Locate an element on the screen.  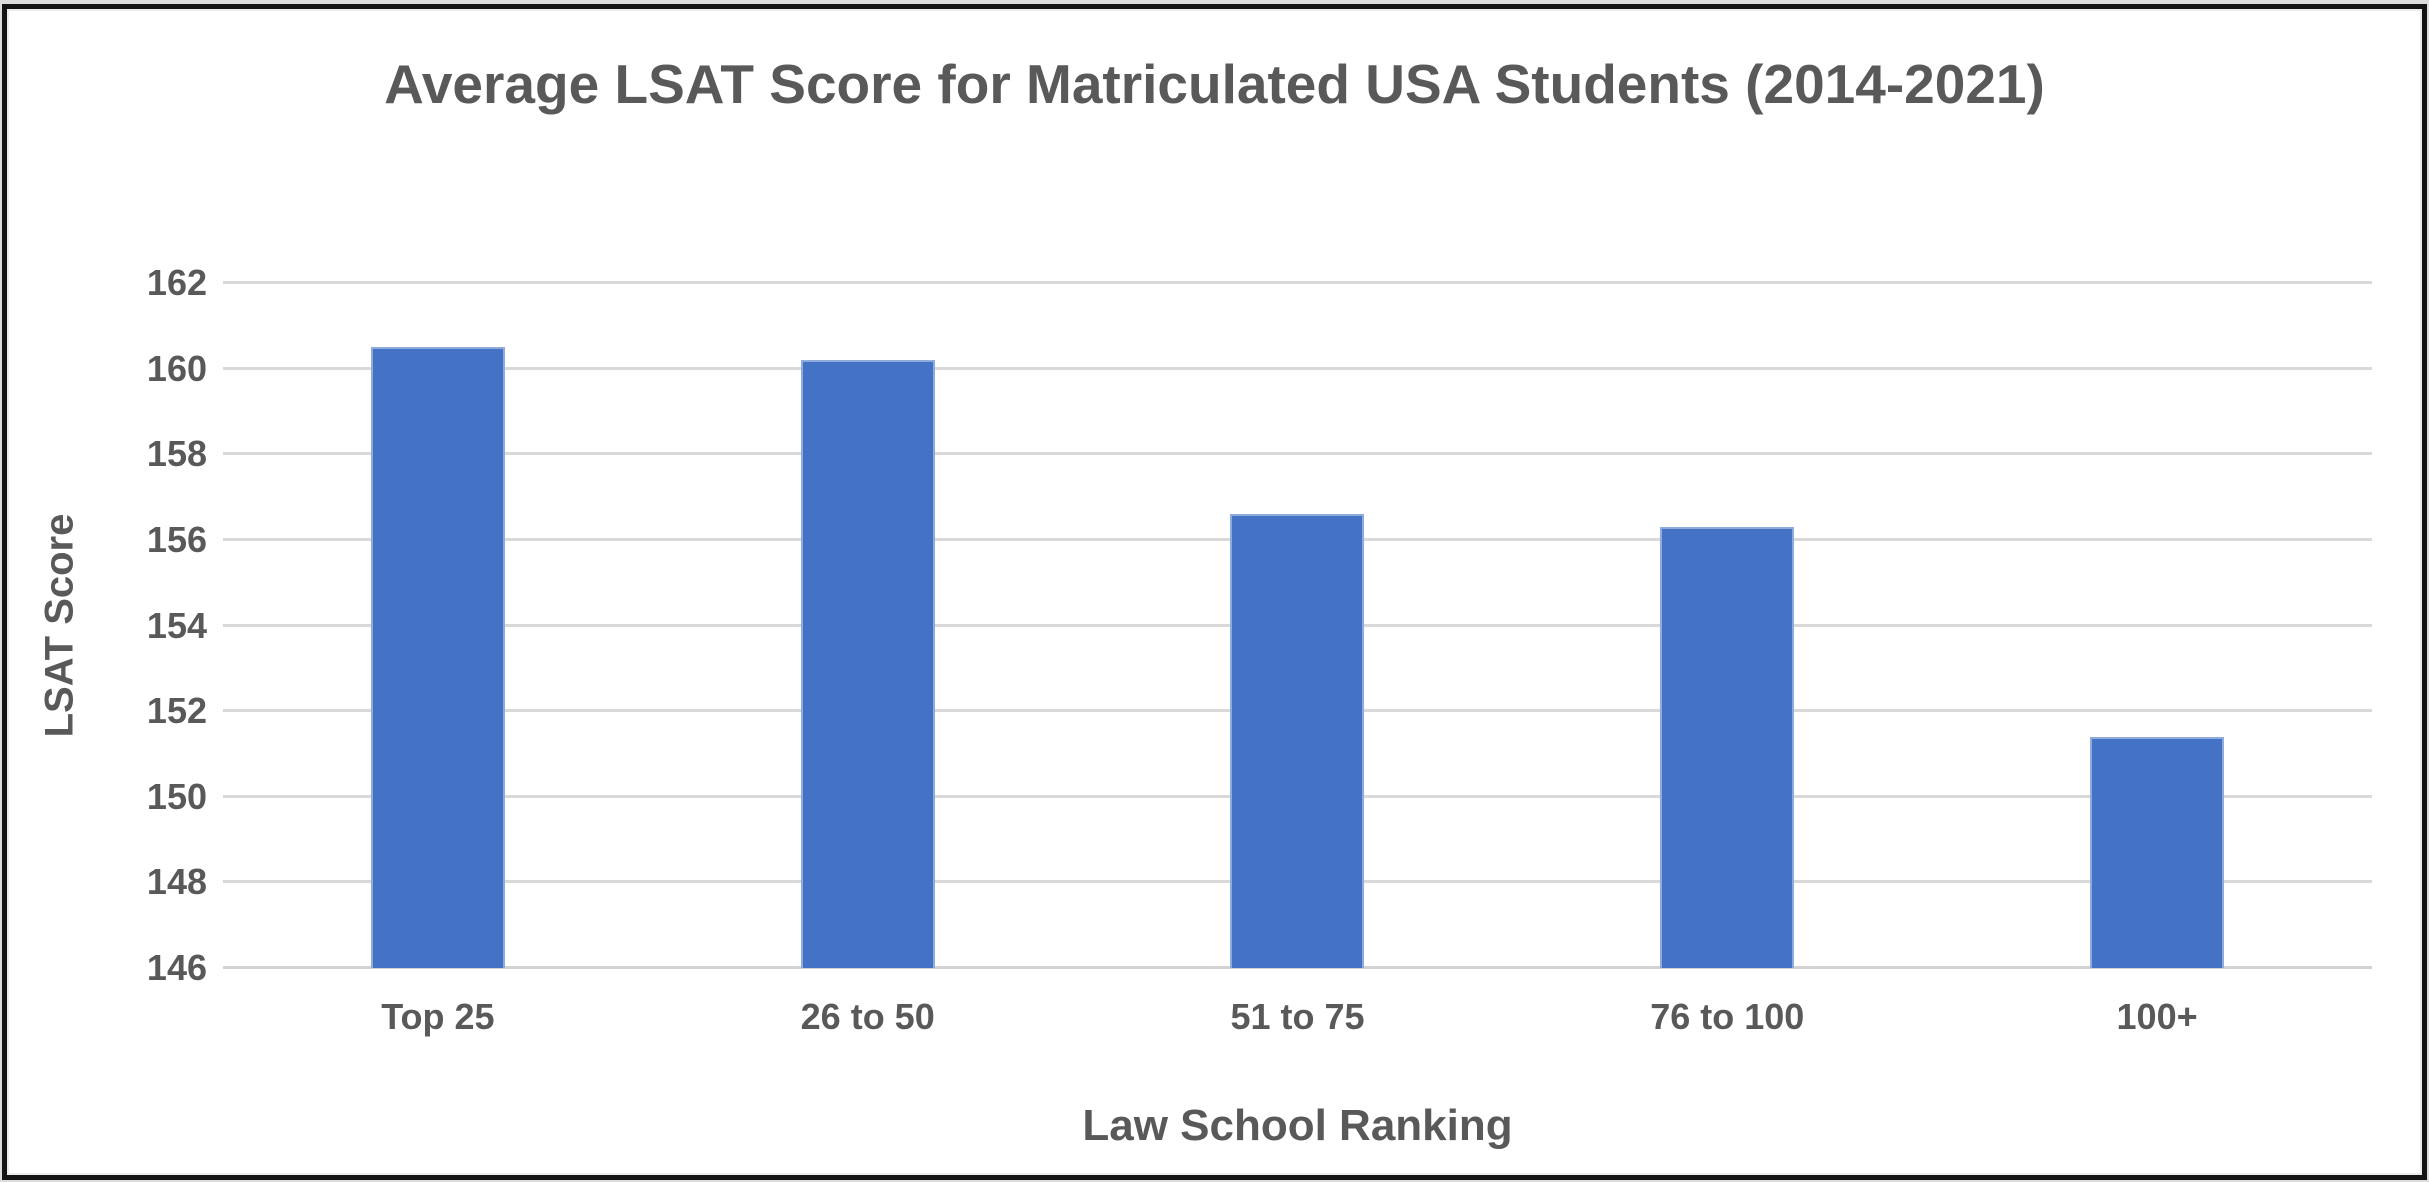
category-label: 100+ is located at coordinates (2157, 1016).